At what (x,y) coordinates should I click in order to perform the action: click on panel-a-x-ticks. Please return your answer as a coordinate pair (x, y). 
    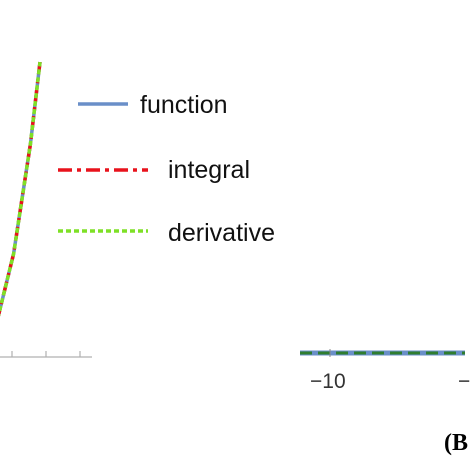
    Looking at the image, I should click on (46, 354).